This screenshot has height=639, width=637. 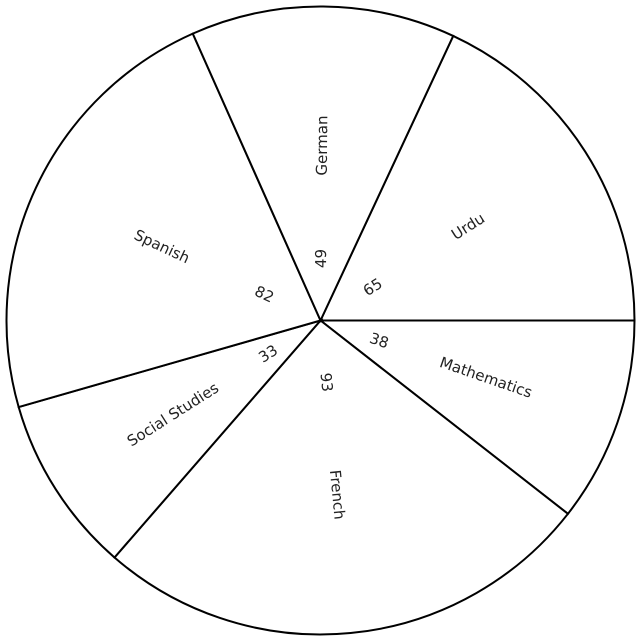 I want to click on data-label: 82, so click(x=264, y=294).